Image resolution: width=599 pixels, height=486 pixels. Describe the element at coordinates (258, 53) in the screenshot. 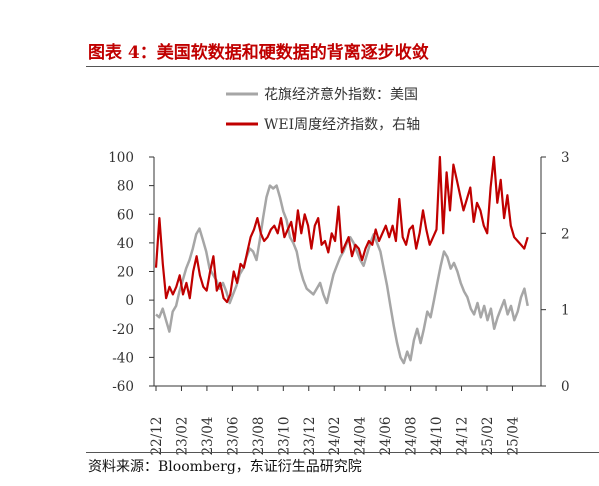

I see `chart-title: 图表 4：美国软数据和硬数据的背离逐步收敛` at that location.